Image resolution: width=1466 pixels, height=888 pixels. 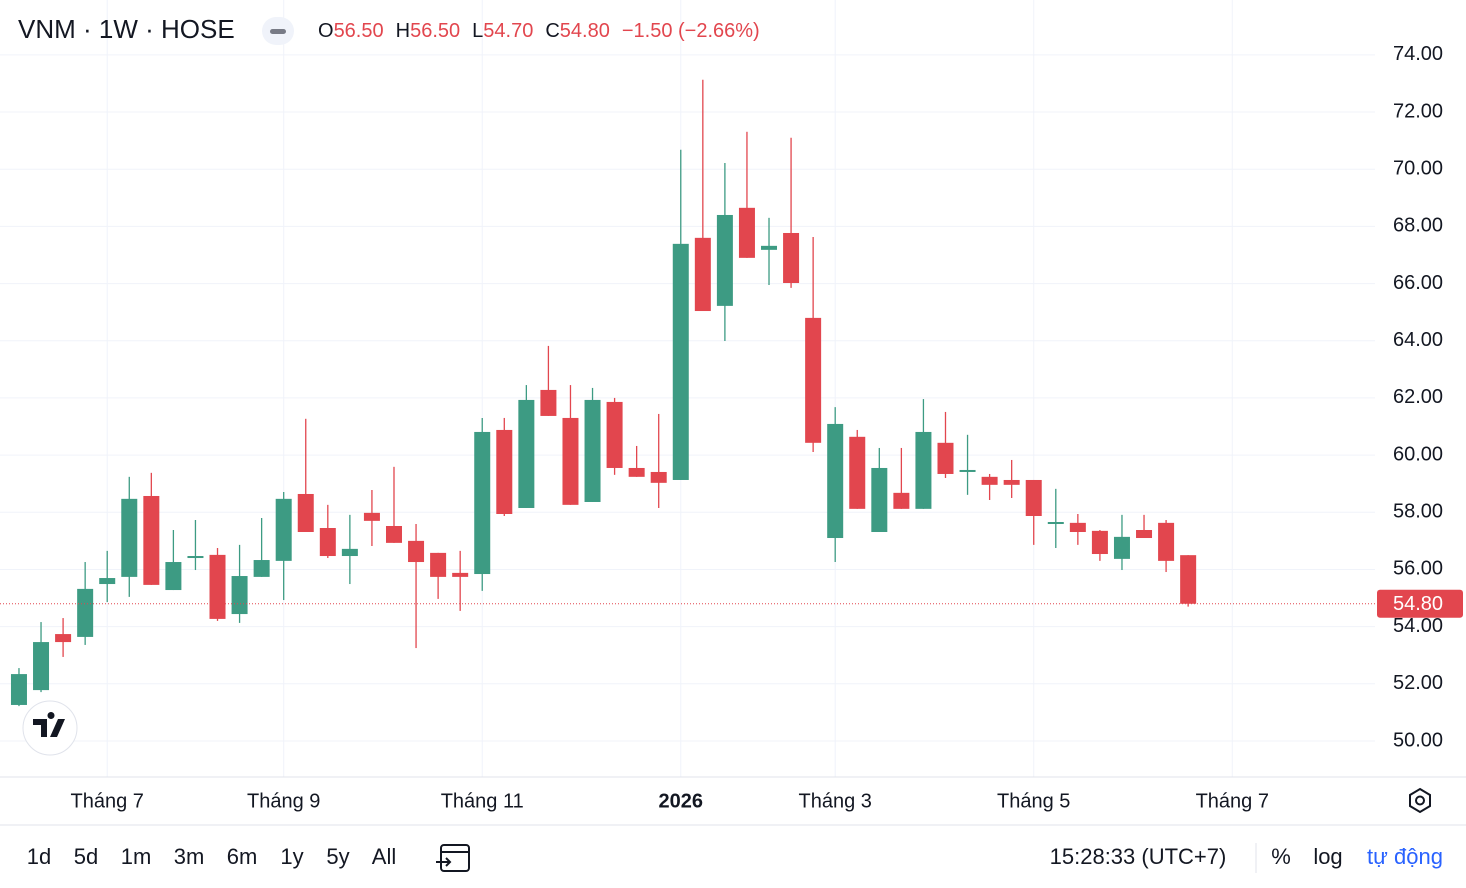 I want to click on x-tick-label: Tháng 9, so click(x=283, y=801).